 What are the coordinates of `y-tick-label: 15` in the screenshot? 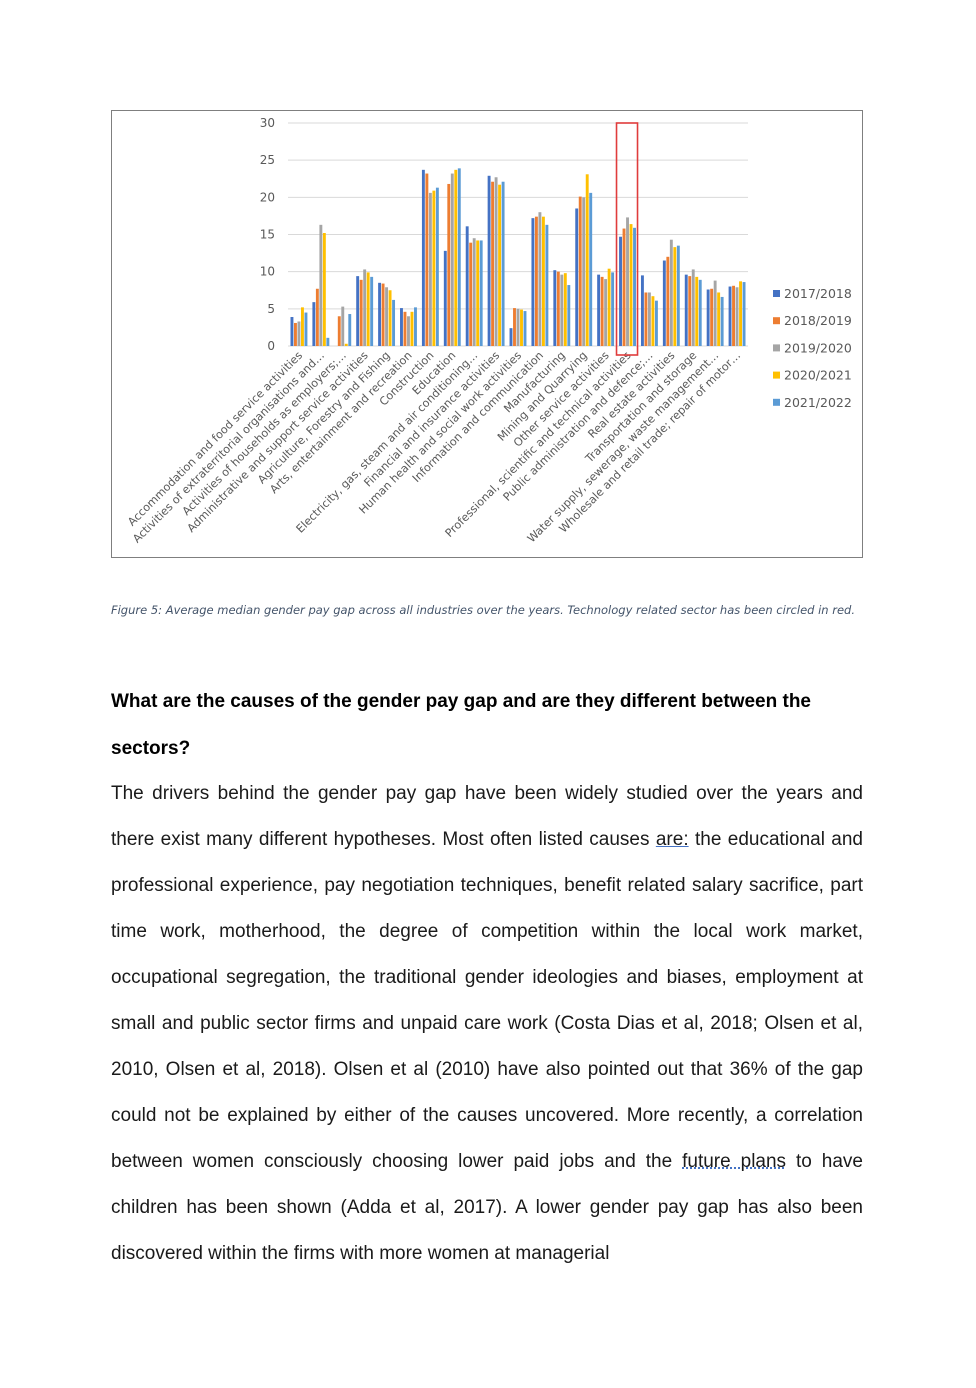 It's located at (267, 235).